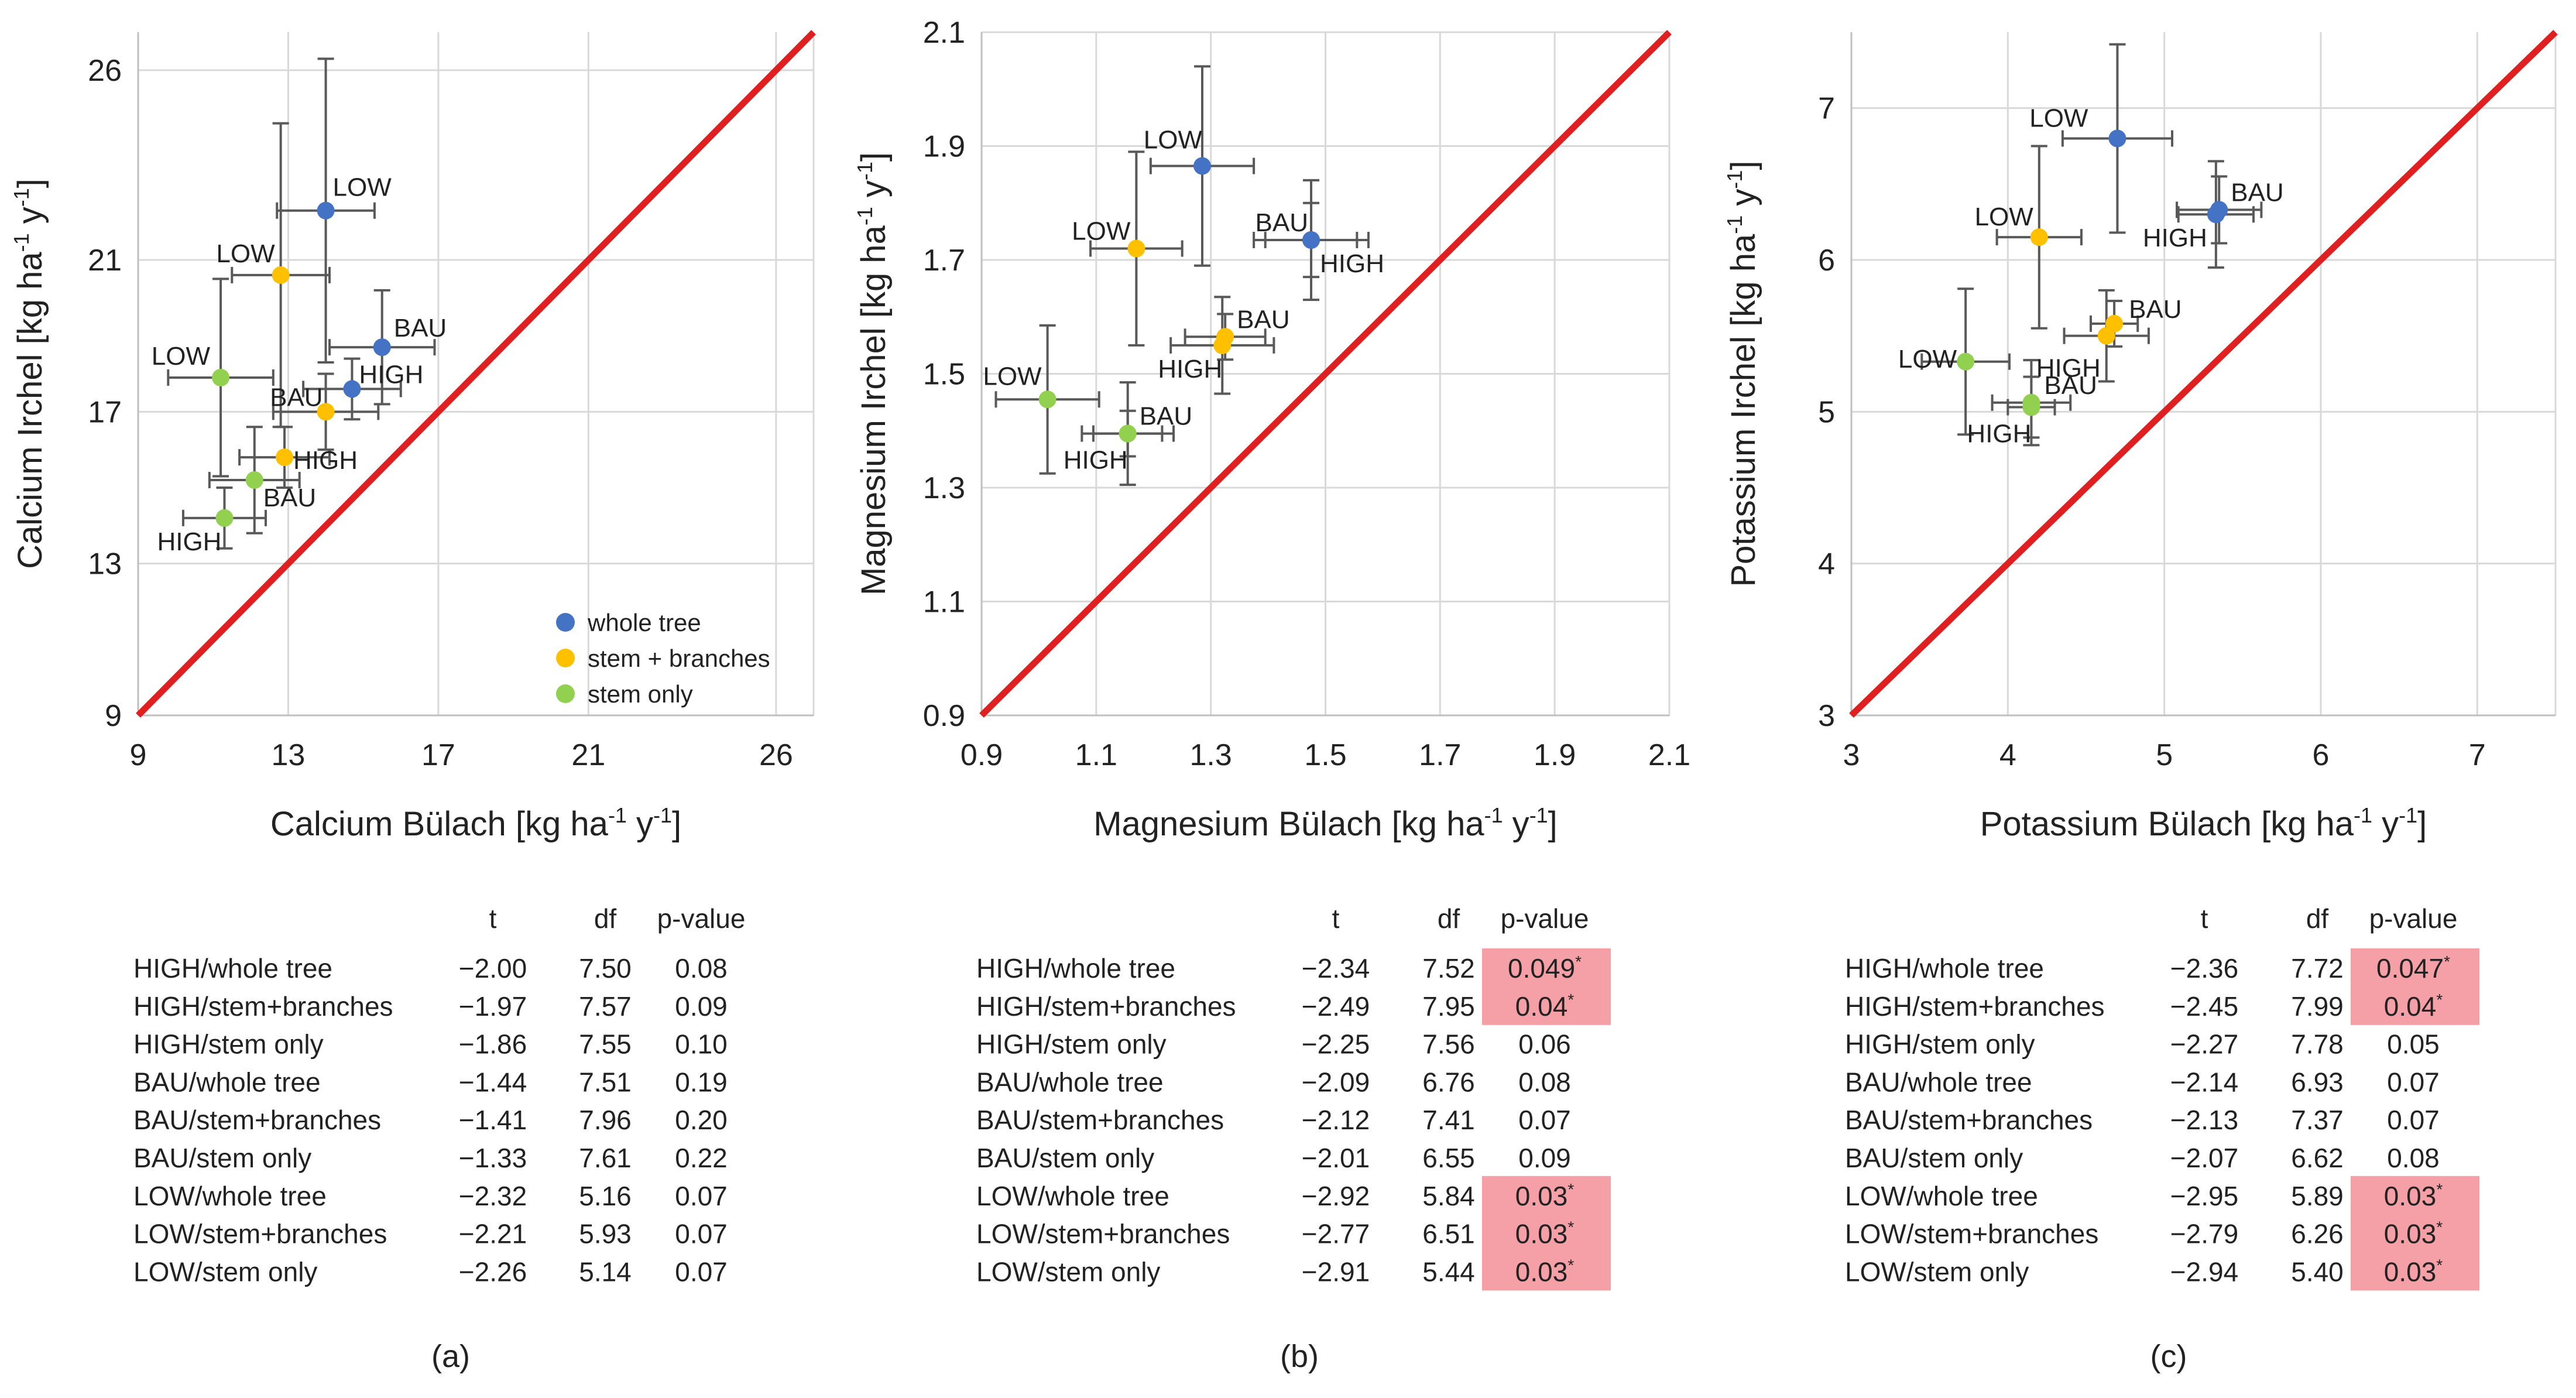 This screenshot has width=2576, height=1398. I want to click on table-cell-p: 0.09, so click(1545, 1158).